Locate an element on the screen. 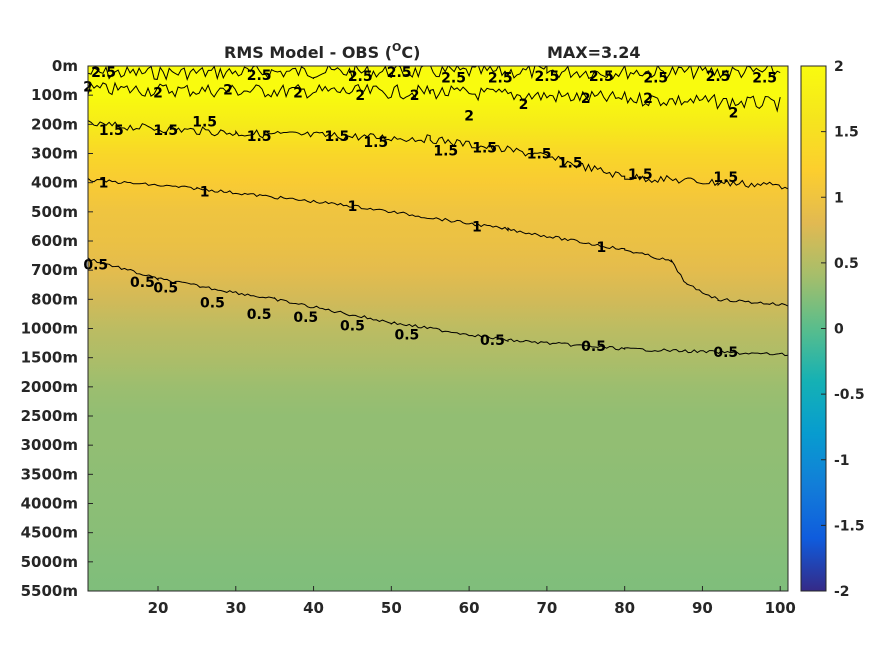 The image size is (875, 656). colorbar-tick-label: -1.5 is located at coordinates (849, 526).